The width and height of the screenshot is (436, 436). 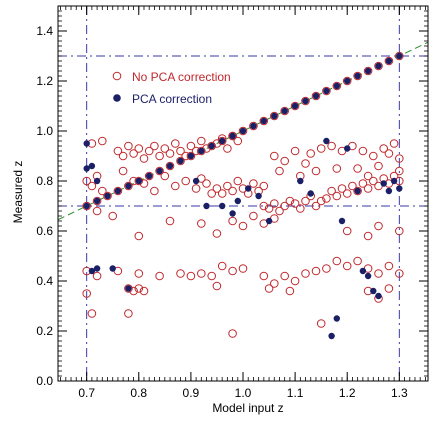 What do you see at coordinates (243, 393) in the screenshot?
I see `x-tick-label: 1.0` at bounding box center [243, 393].